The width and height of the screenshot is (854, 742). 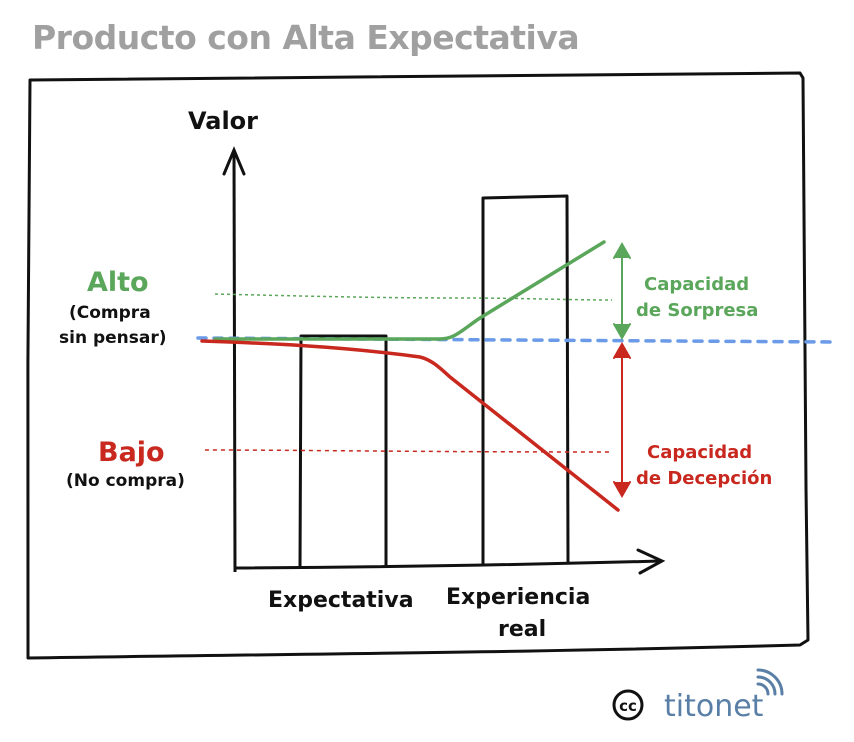 What do you see at coordinates (525, 379) in the screenshot?
I see `experience-bar` at bounding box center [525, 379].